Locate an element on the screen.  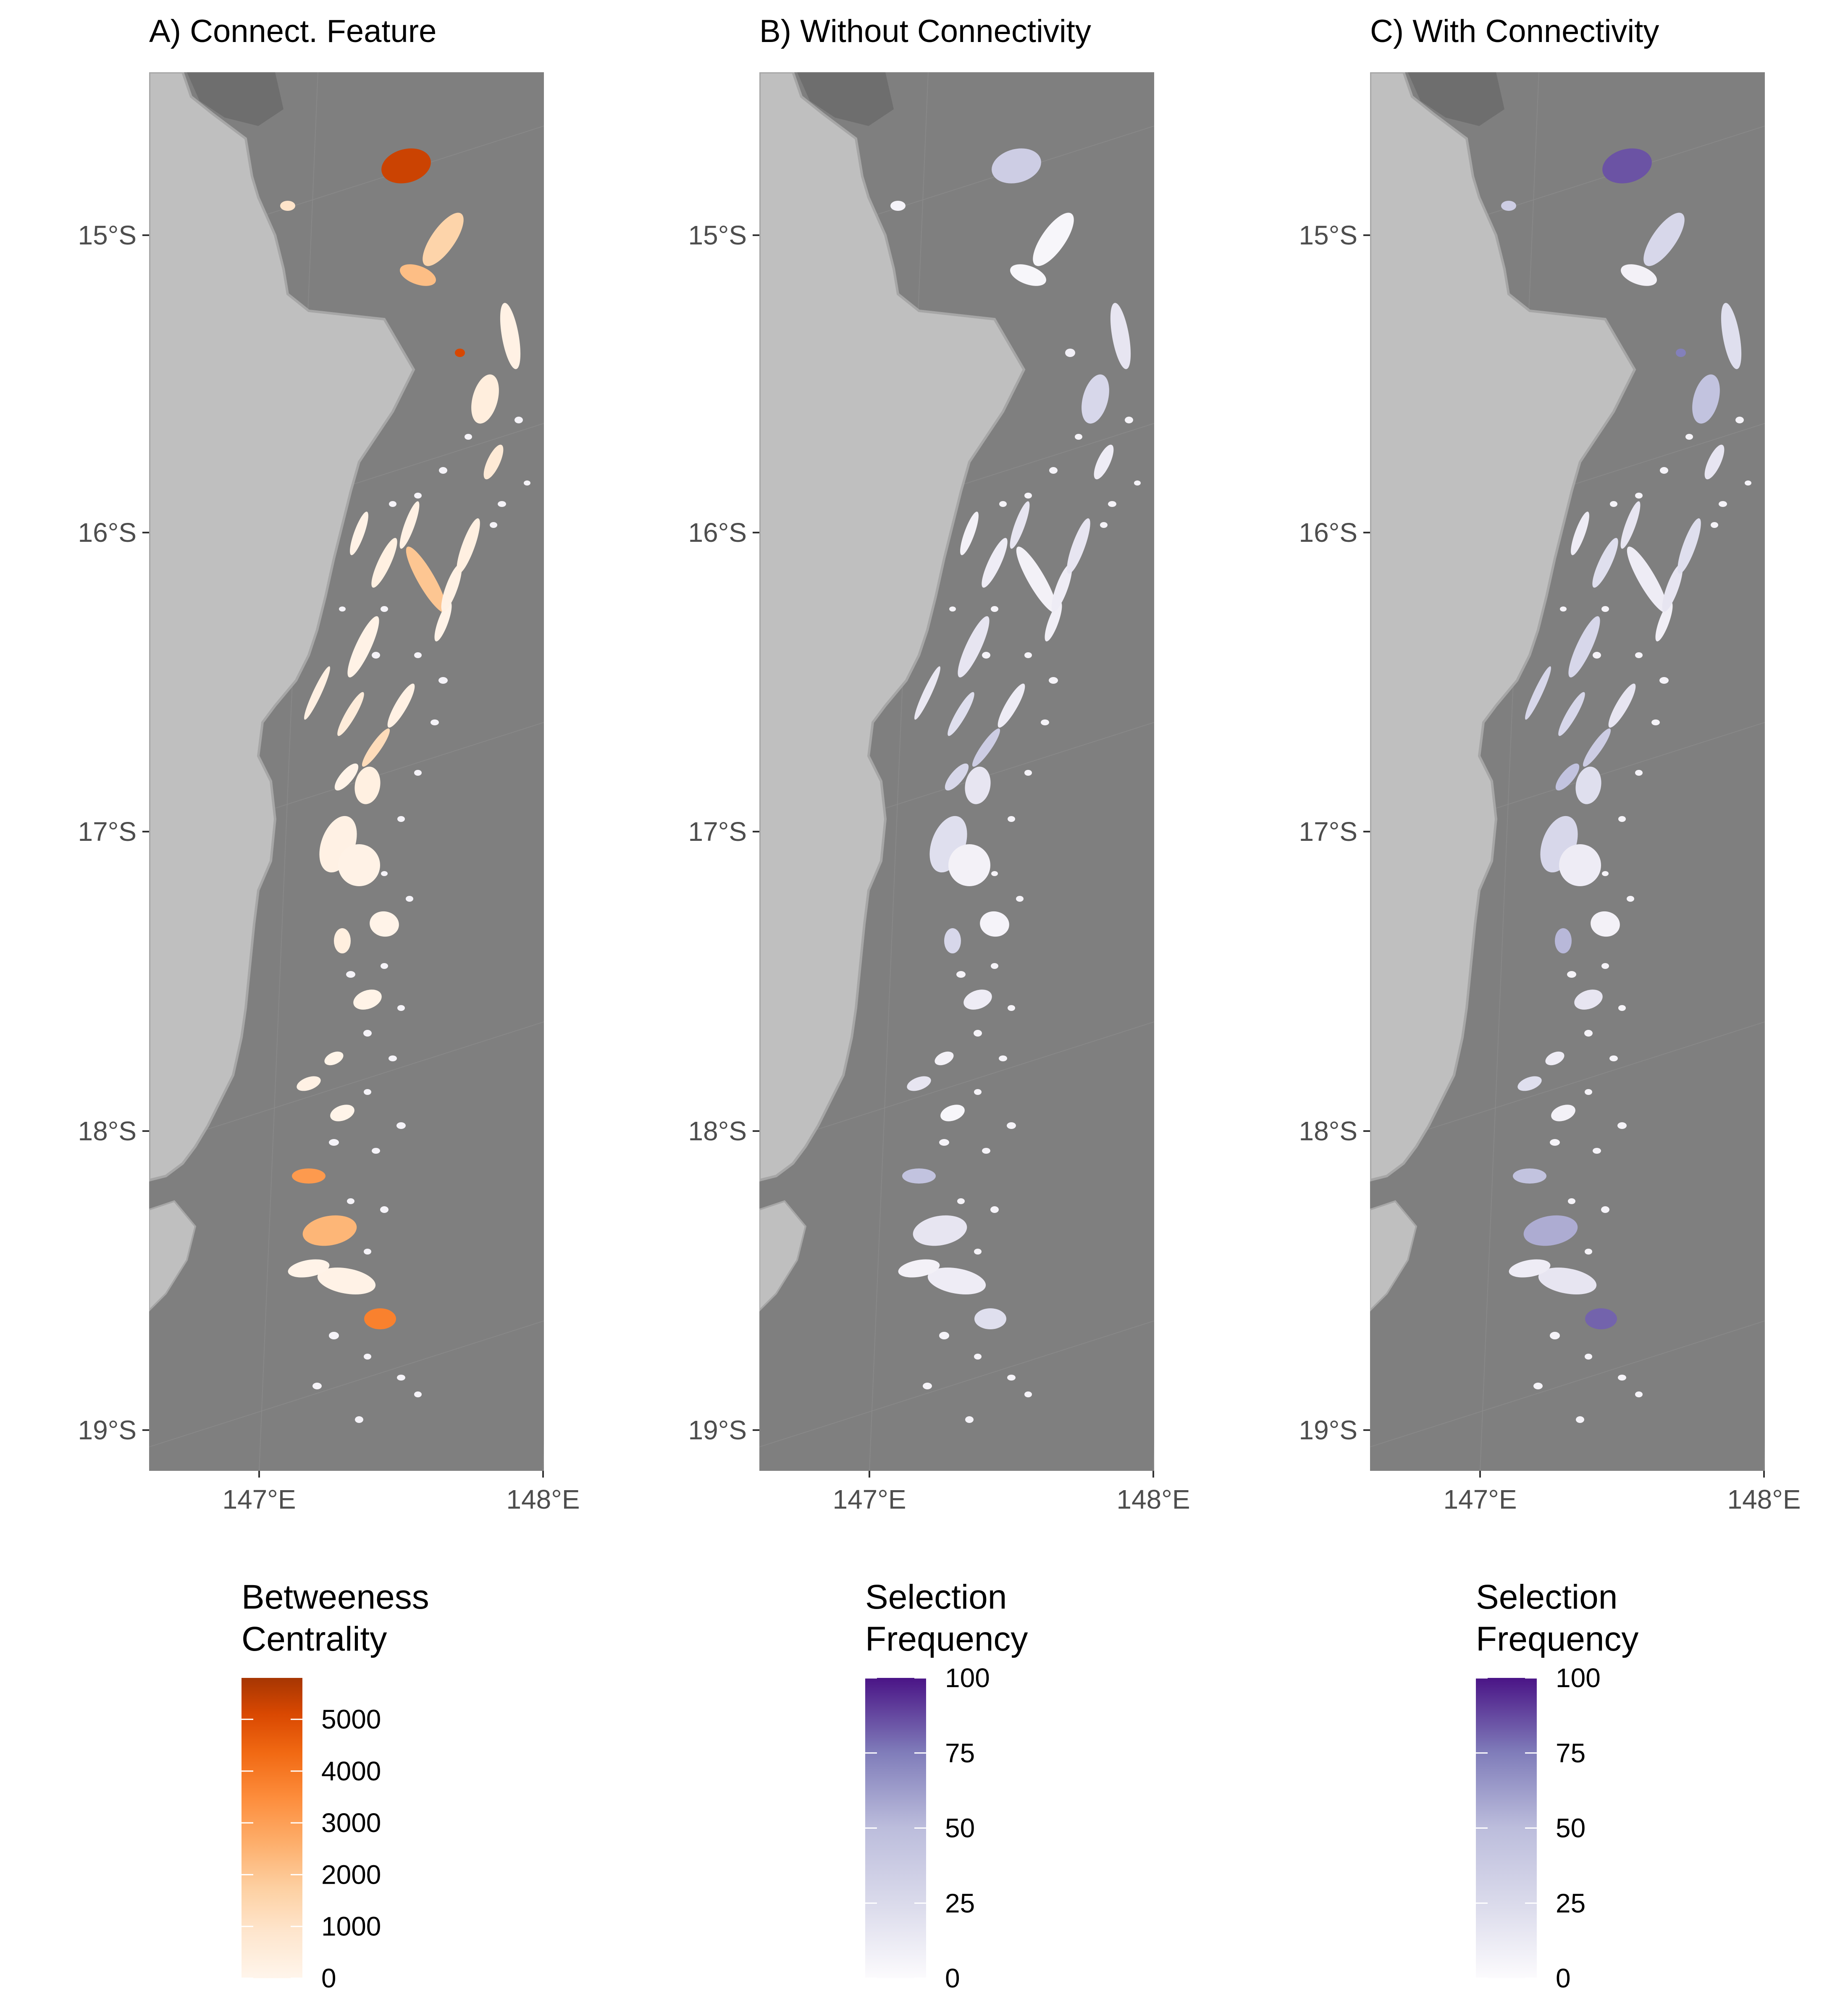
colorbar-tick-label: 0 is located at coordinates (328, 1978).